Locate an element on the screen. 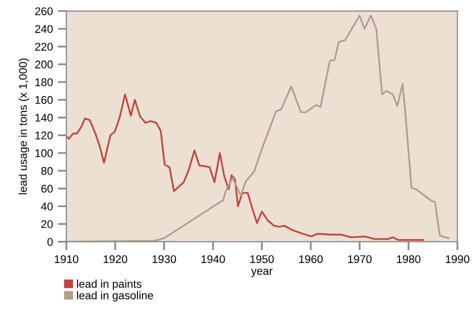 This screenshot has width=474, height=316. x-tick-label: 1920 is located at coordinates (116, 259).